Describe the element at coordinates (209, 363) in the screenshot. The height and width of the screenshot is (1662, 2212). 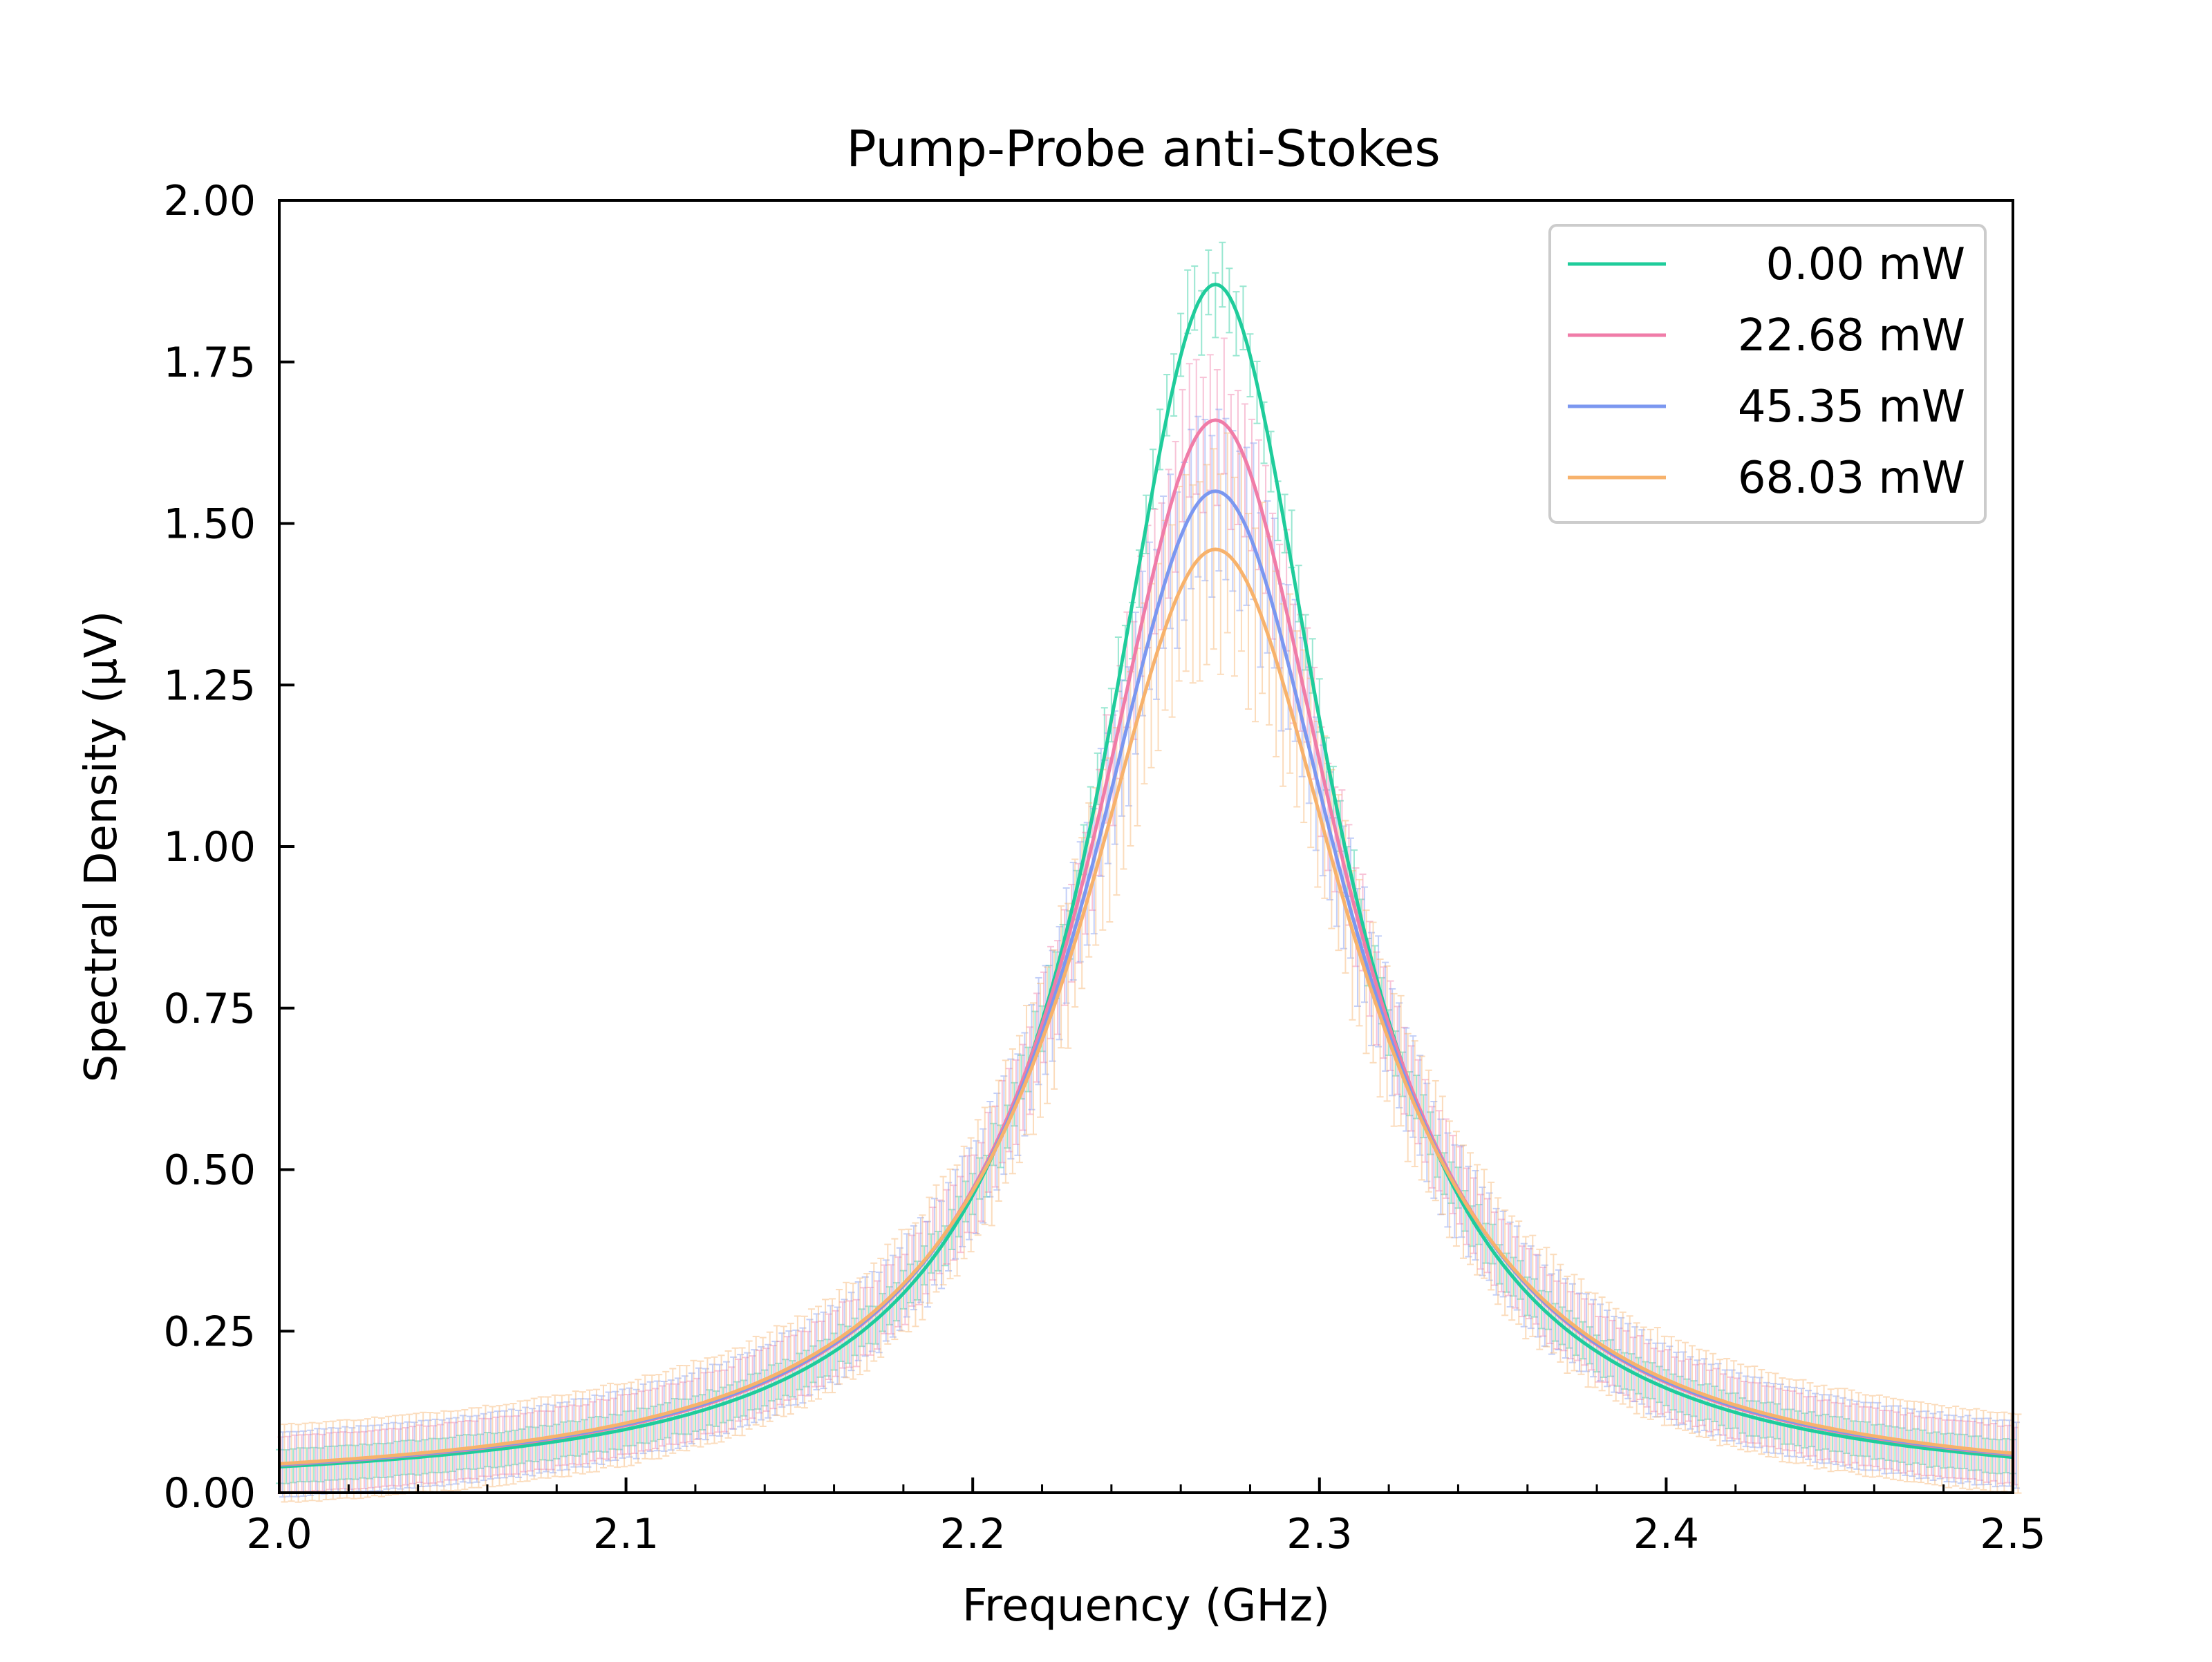
I see `y-tick-label: 1.75` at that location.